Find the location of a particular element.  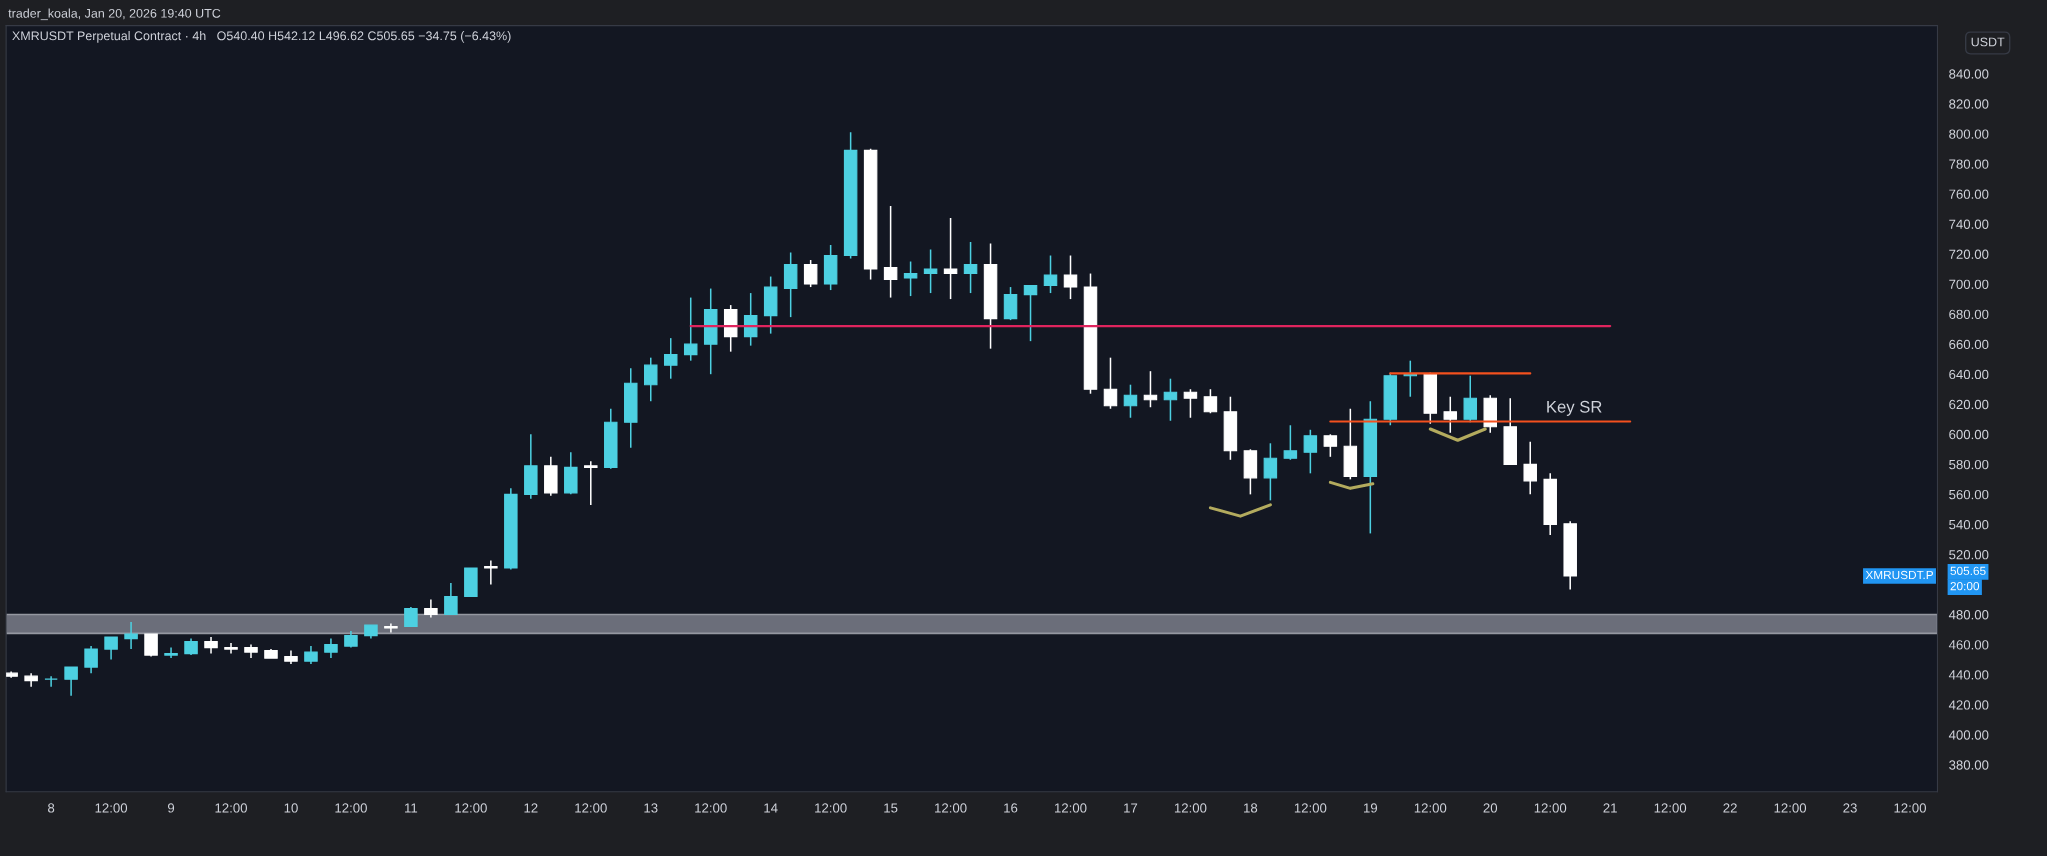

x-tick-label: 14 is located at coordinates (771, 808).